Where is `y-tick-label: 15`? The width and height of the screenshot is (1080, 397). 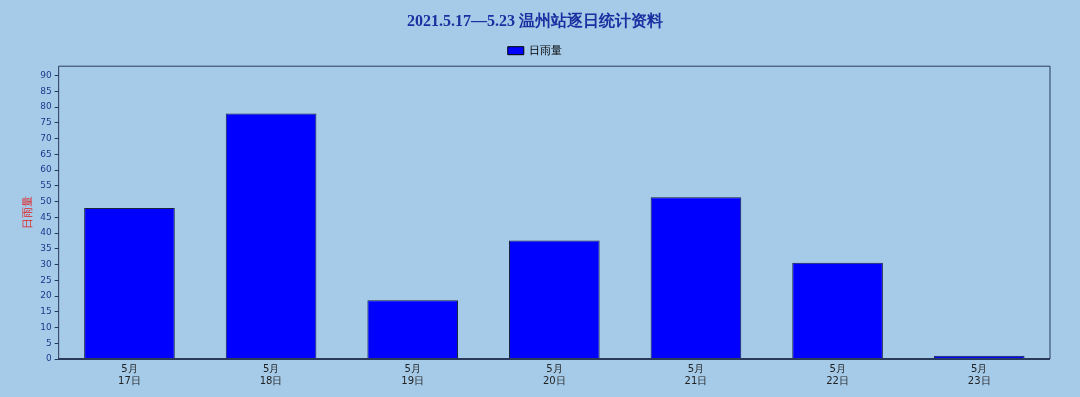 y-tick-label: 15 is located at coordinates (46, 311).